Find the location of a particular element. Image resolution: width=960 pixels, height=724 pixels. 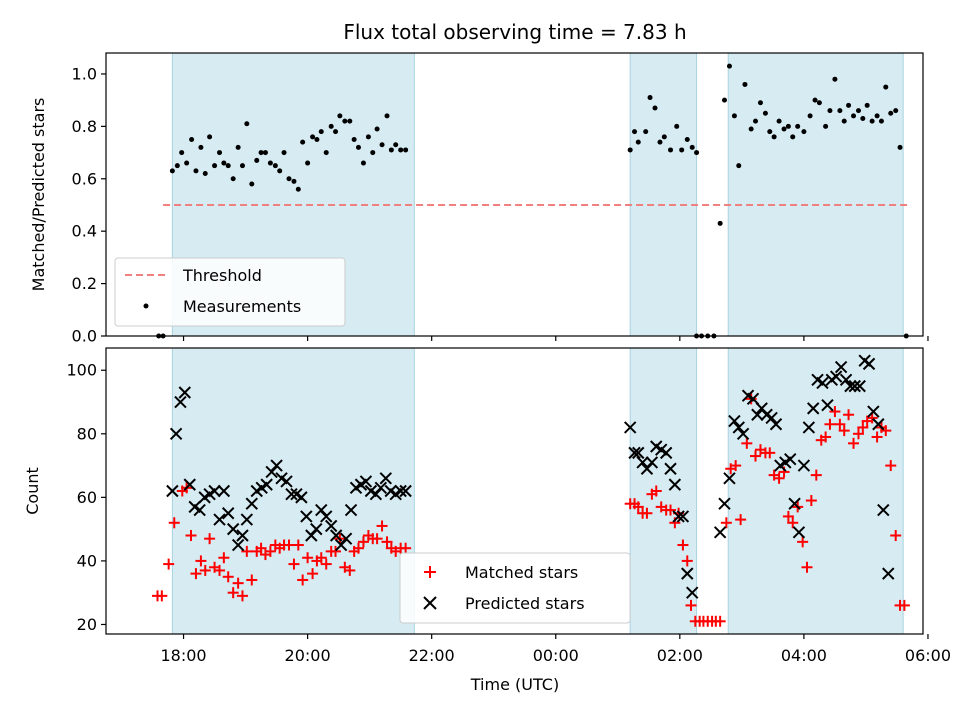

legend-predicted-label: Predicted stars is located at coordinates (525, 603).